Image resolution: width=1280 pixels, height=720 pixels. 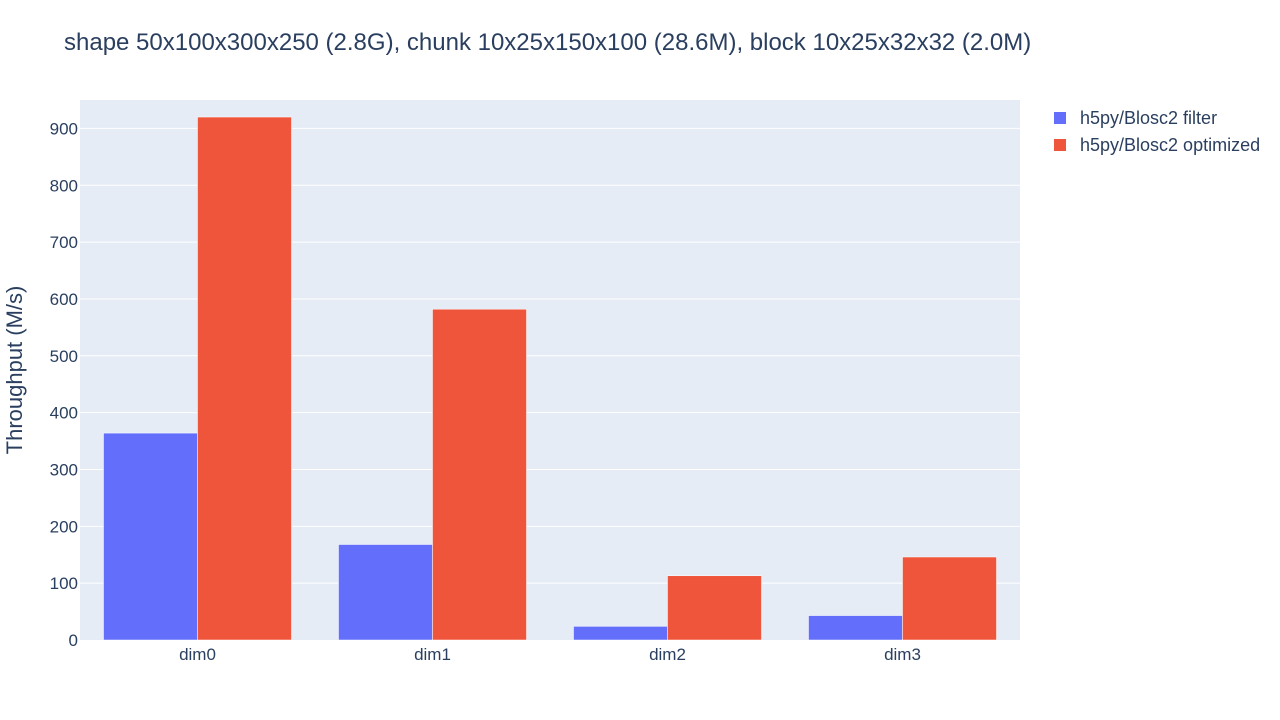 What do you see at coordinates (14, 370) in the screenshot?
I see `y-axis-title: Throughput (M/s)` at bounding box center [14, 370].